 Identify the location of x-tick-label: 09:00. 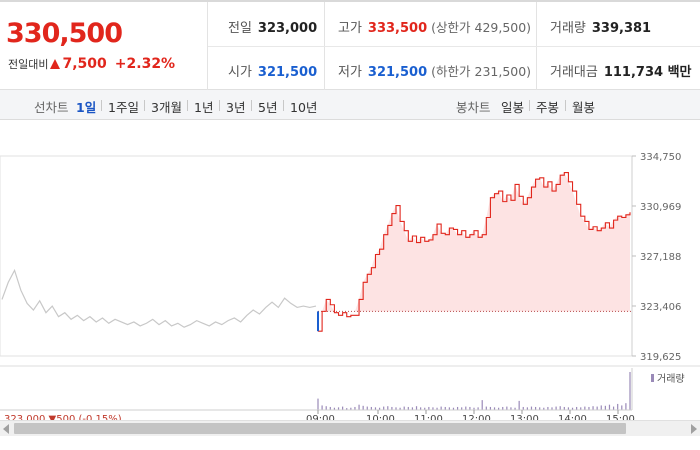
(320, 417).